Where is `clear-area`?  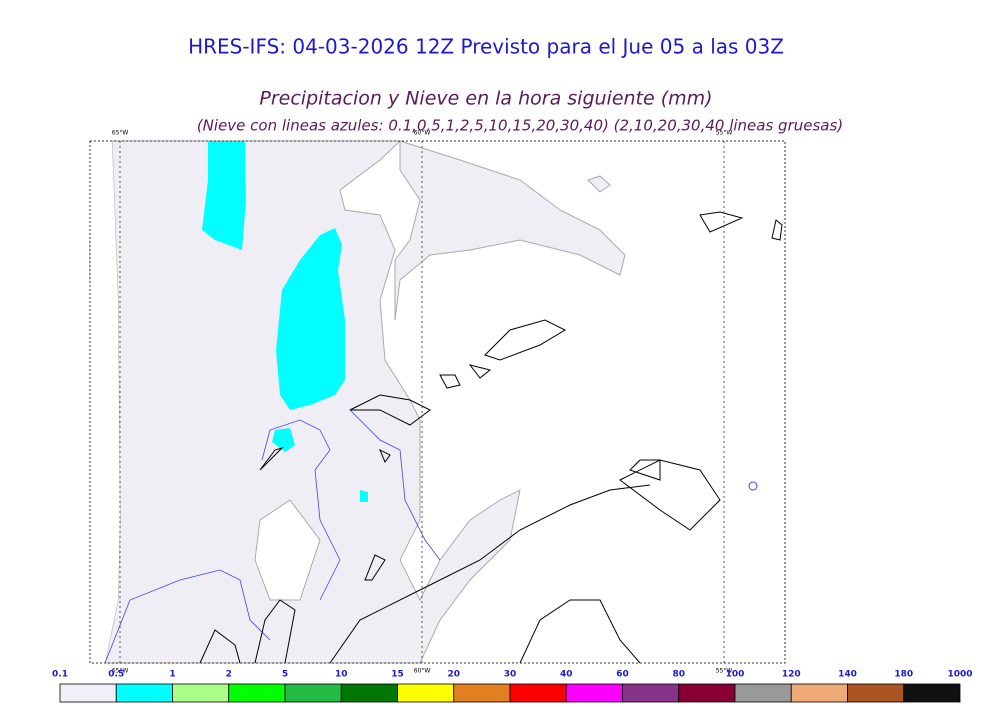
clear-area is located at coordinates (287, 550).